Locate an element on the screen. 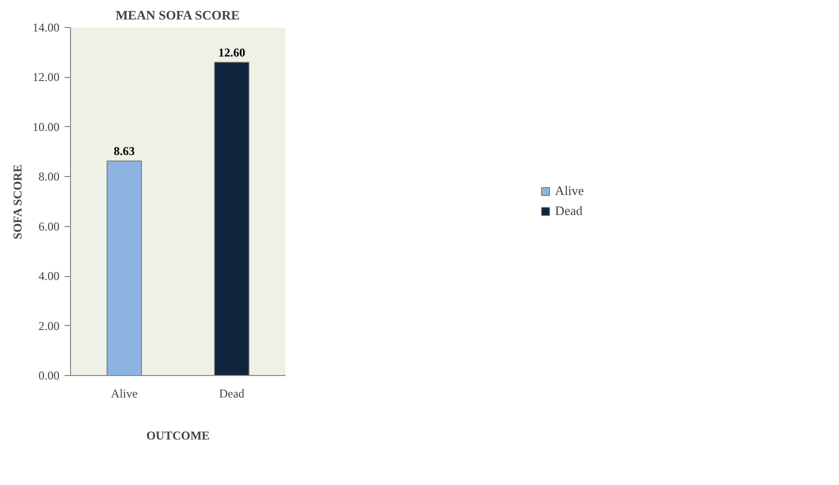 Image resolution: width=839 pixels, height=485 pixels. y-tick-label: 12.00 is located at coordinates (46, 77).